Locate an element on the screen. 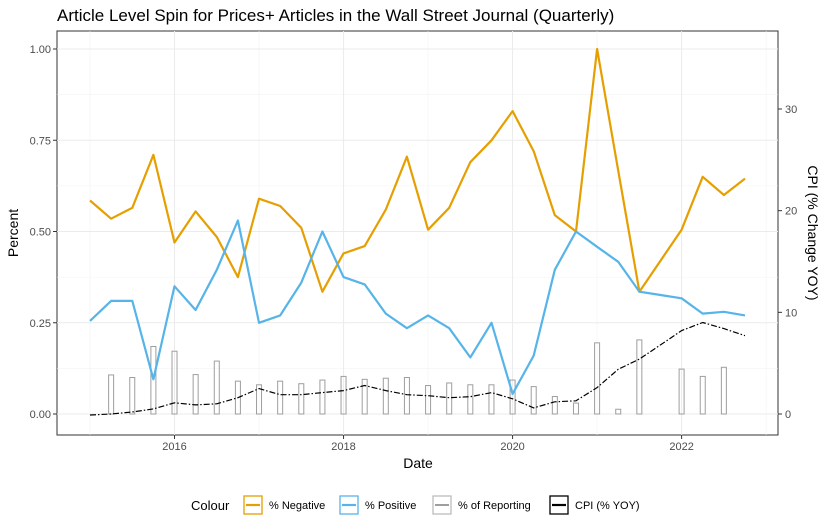  x-tick-label: 2018 is located at coordinates (343, 447).